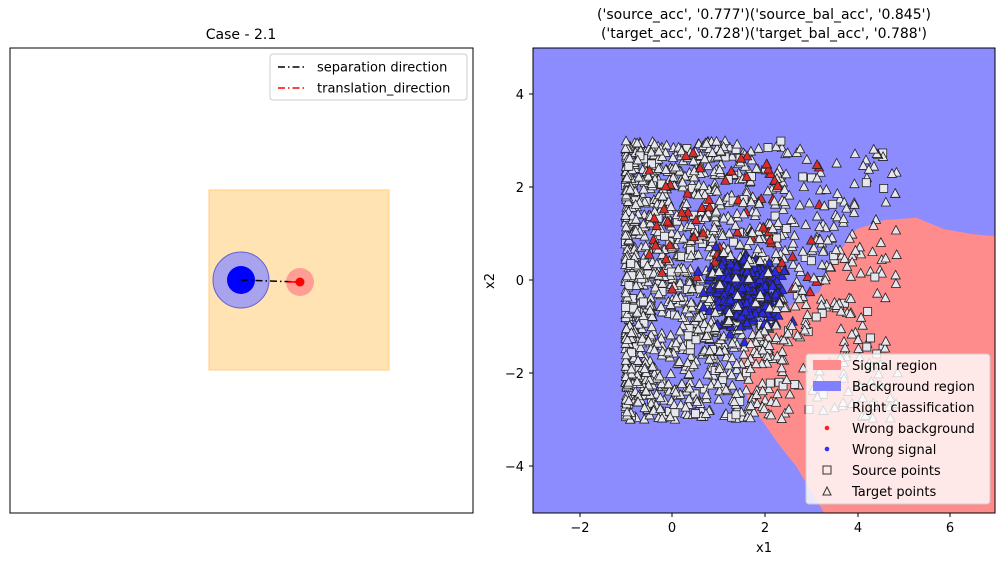 Image resolution: width=1000 pixels, height=564 pixels. Describe the element at coordinates (894, 492) in the screenshot. I see `legend-target-points: Target points` at that location.